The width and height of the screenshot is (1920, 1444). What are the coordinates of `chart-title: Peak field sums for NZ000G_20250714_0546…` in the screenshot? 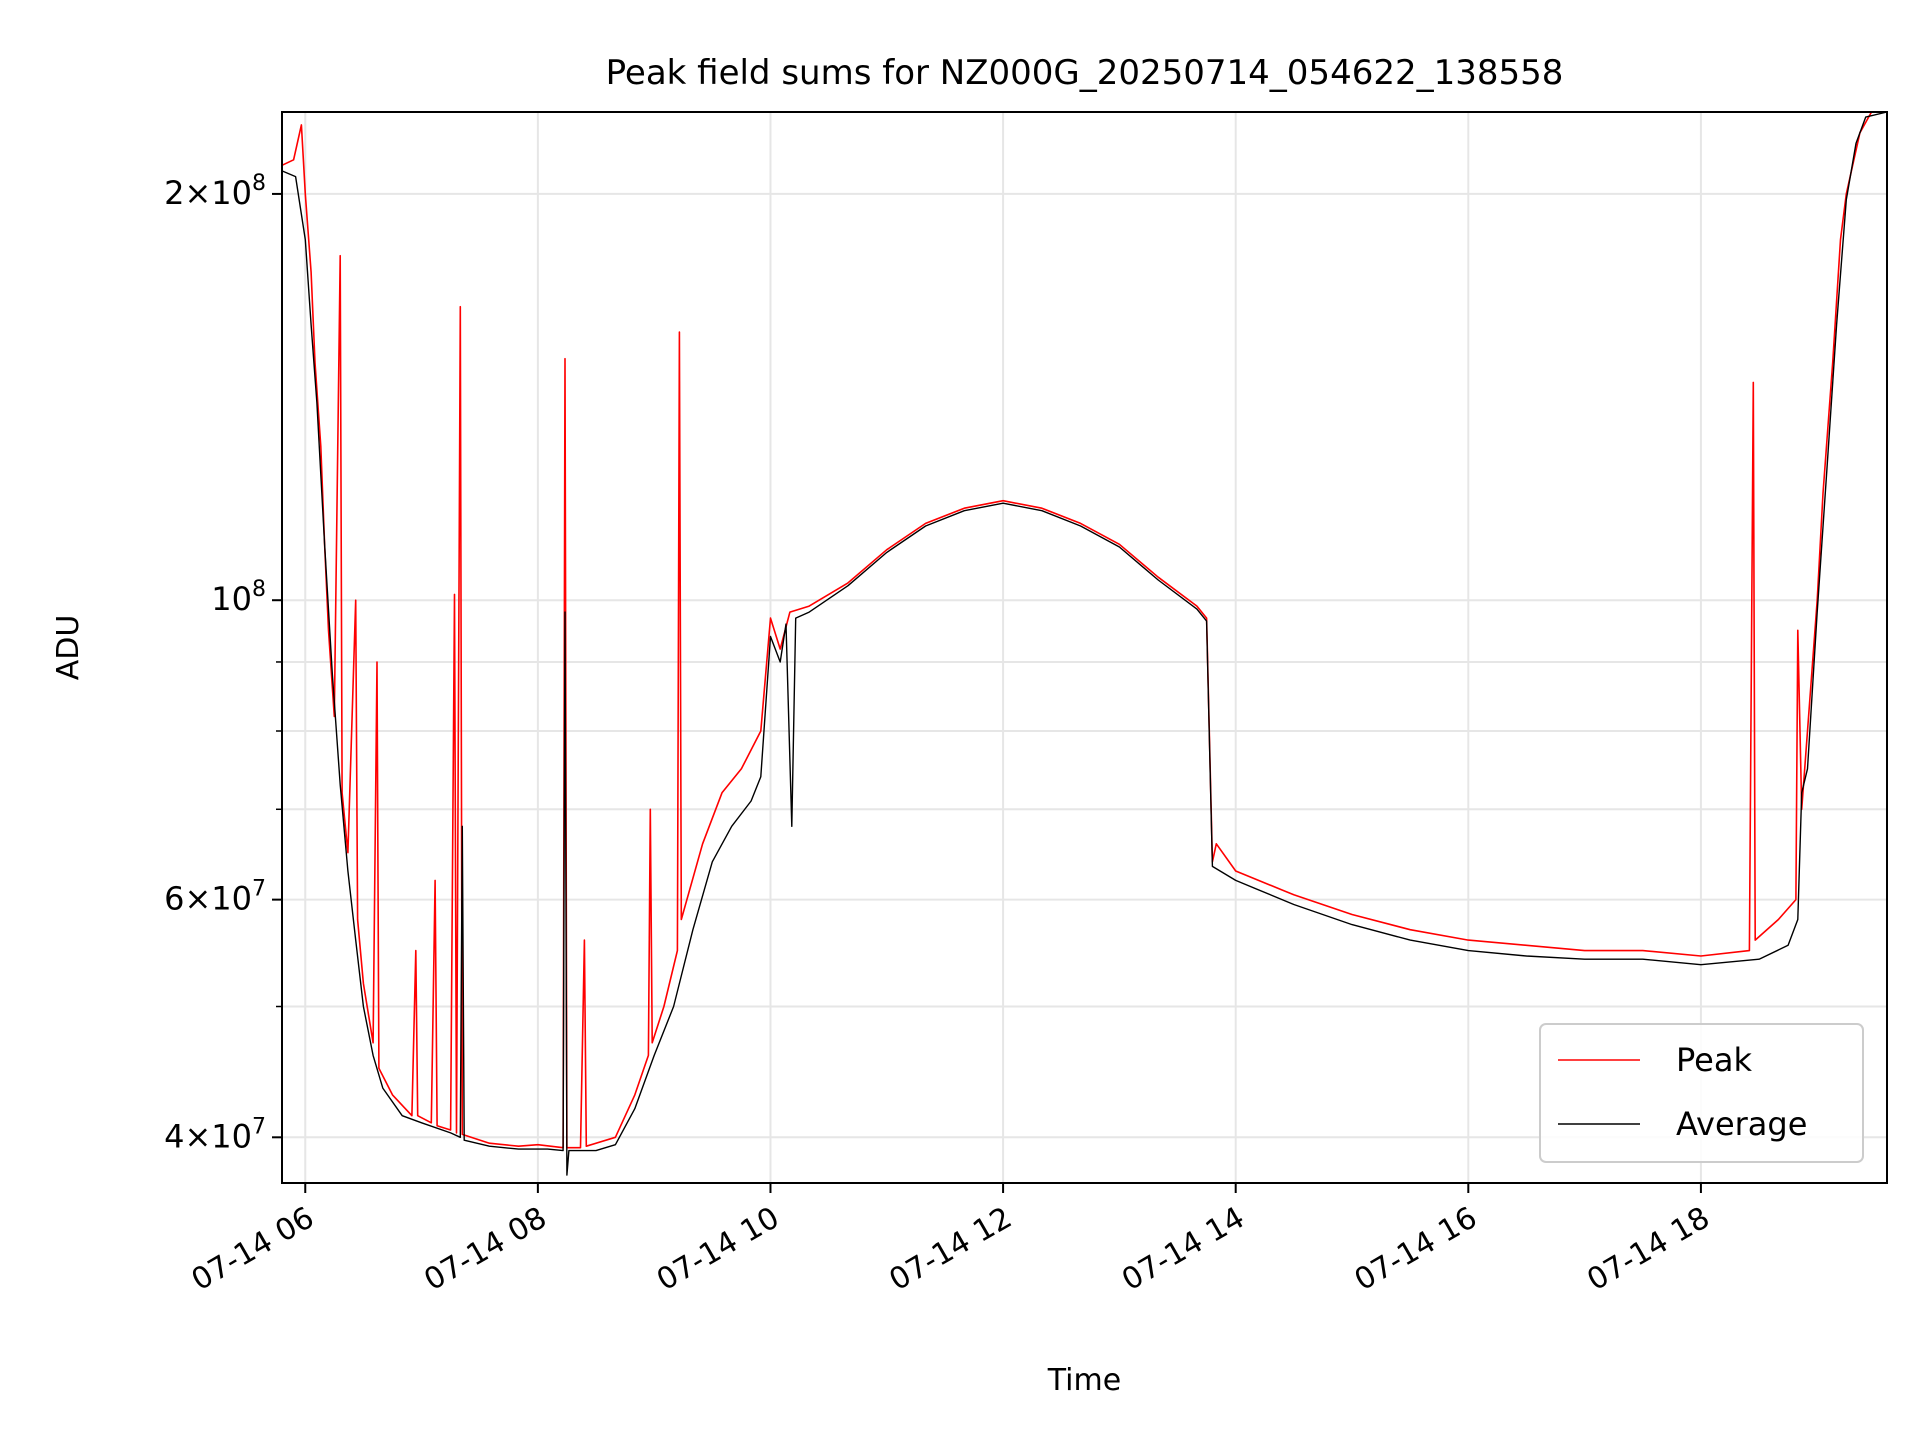 It's located at (1085, 73).